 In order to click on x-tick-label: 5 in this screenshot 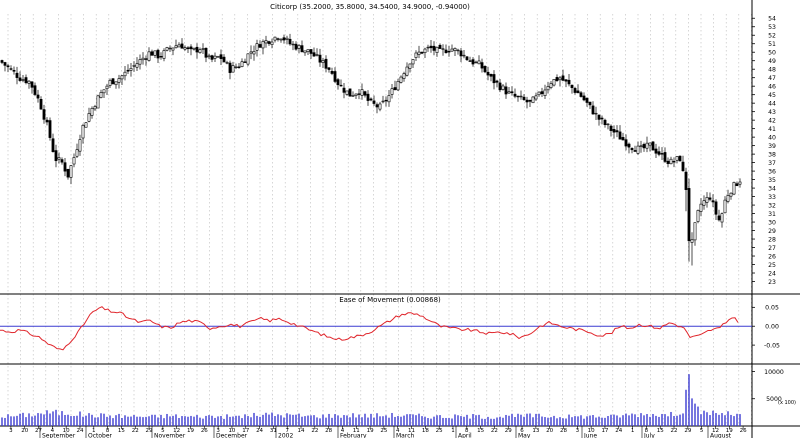, I will do `click(702, 431)`.